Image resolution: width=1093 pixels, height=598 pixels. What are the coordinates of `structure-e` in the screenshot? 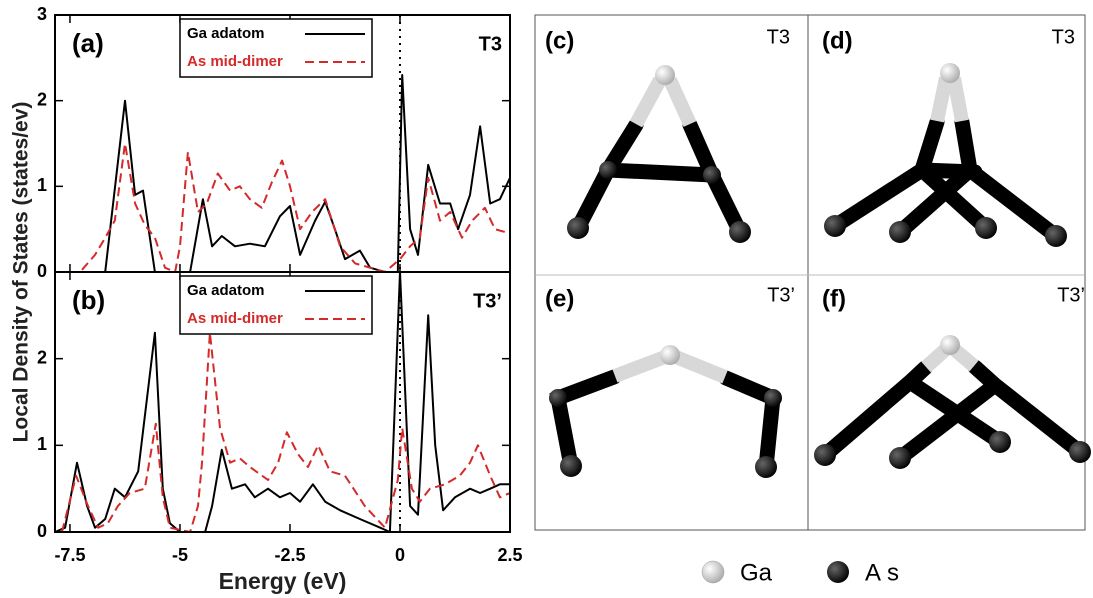 It's located at (665, 411).